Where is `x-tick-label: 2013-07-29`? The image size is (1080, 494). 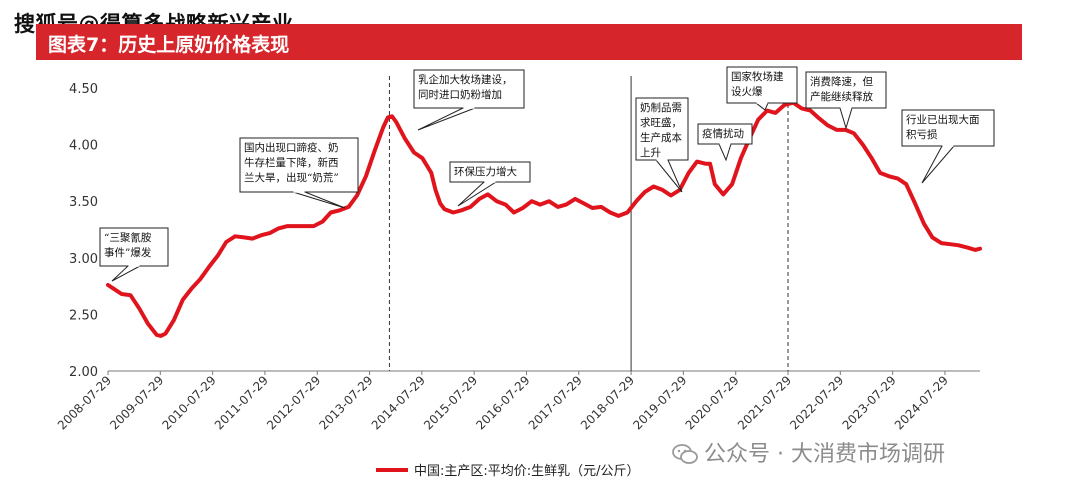 x-tick-label: 2013-07-29 is located at coordinates (345, 402).